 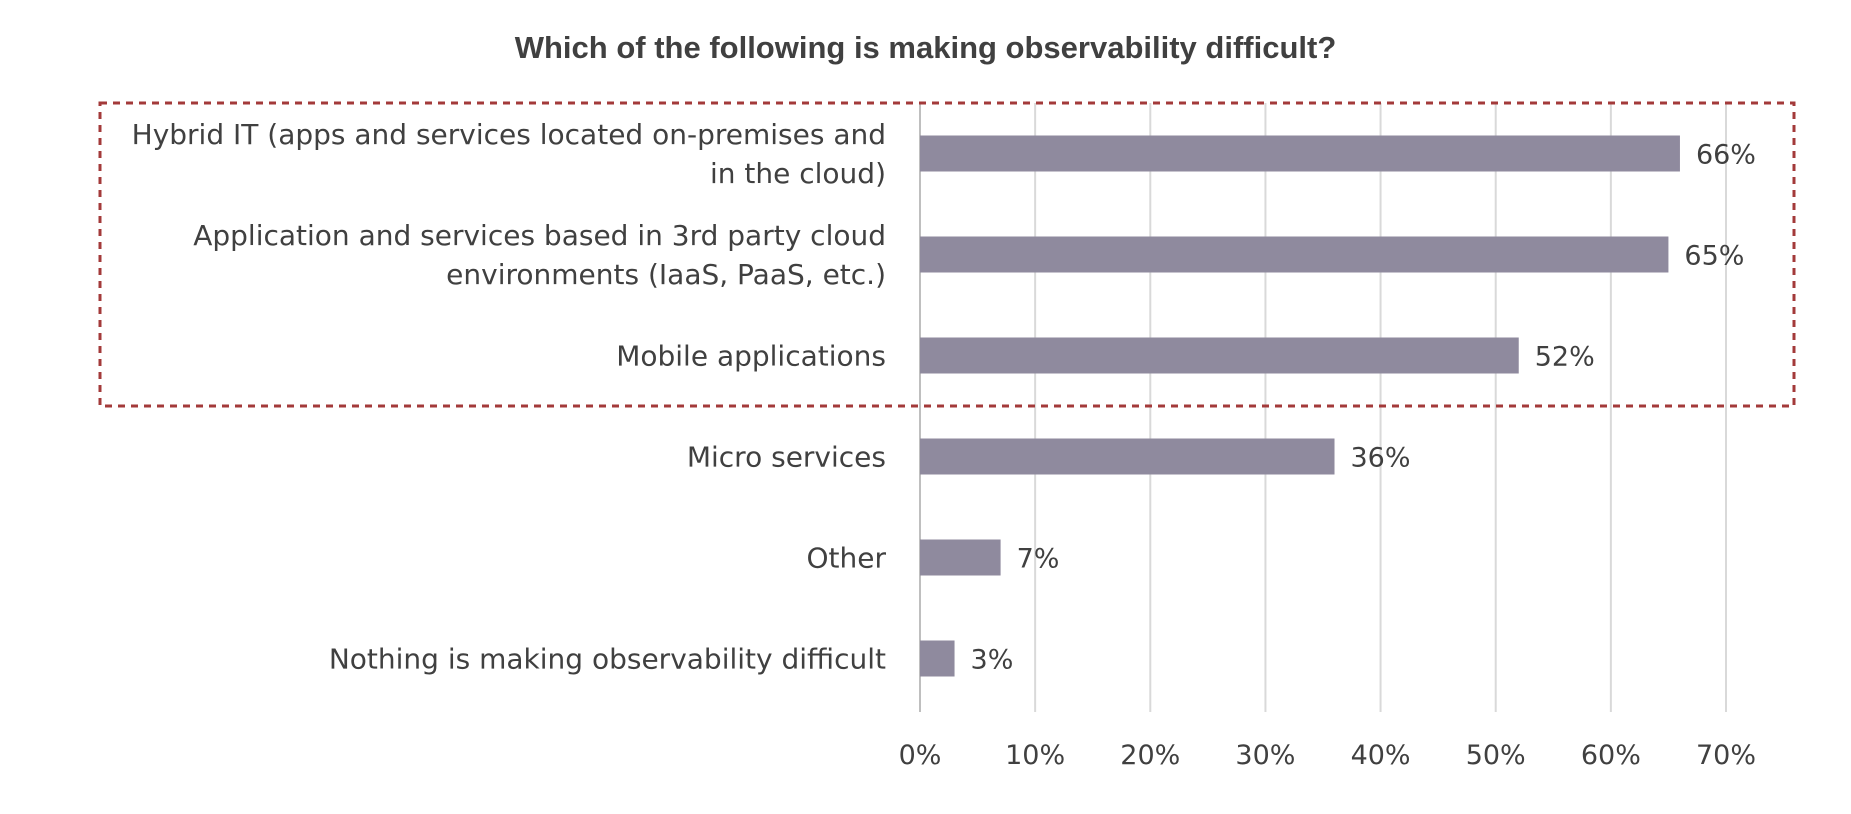 What do you see at coordinates (1381, 458) in the screenshot?
I see `value-label: 36%` at bounding box center [1381, 458].